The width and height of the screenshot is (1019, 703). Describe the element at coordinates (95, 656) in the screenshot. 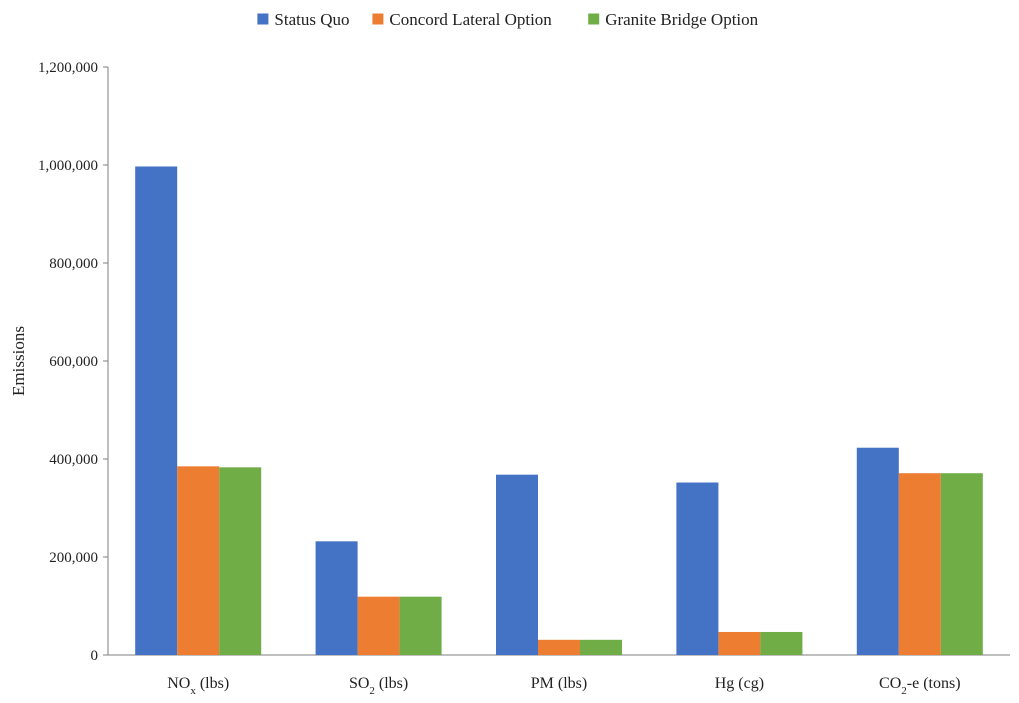

I see `y-tick-label: 0` at that location.